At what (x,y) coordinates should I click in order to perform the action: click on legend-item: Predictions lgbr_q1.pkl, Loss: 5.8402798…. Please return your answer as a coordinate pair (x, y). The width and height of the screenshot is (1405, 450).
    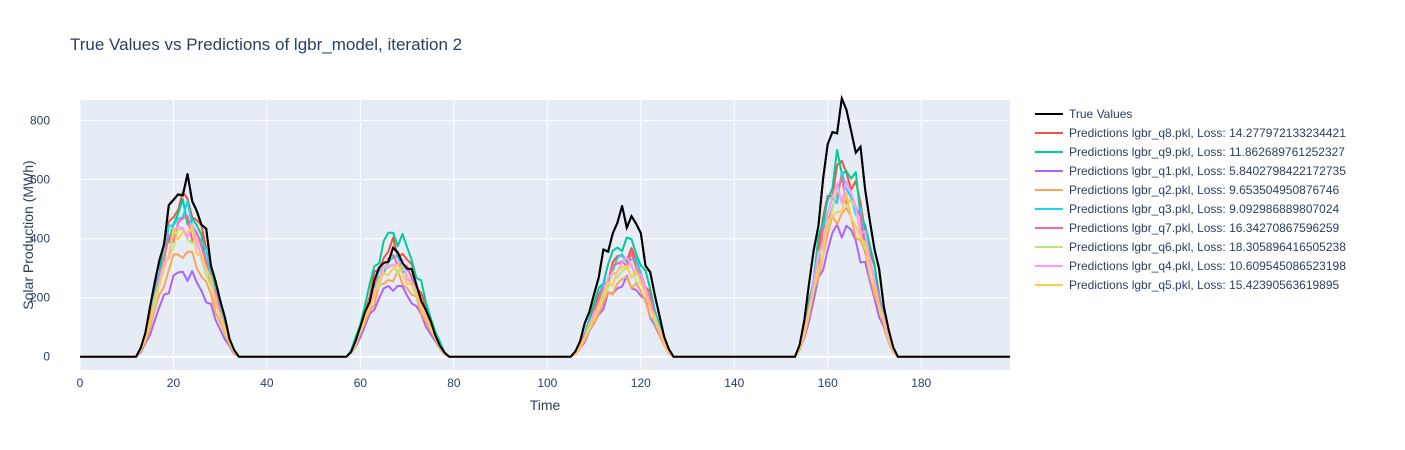
    Looking at the image, I should click on (1190, 171).